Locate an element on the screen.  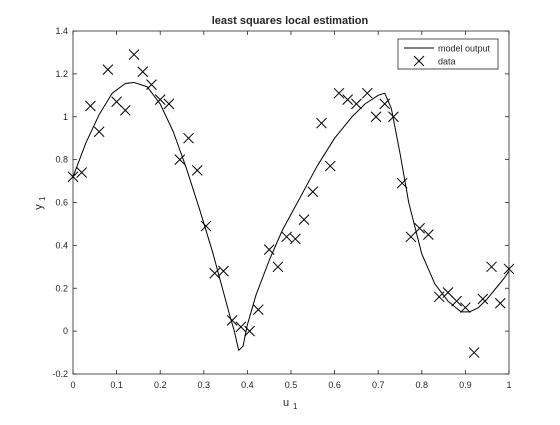
y-tick-label: 1 is located at coordinates (65, 117).